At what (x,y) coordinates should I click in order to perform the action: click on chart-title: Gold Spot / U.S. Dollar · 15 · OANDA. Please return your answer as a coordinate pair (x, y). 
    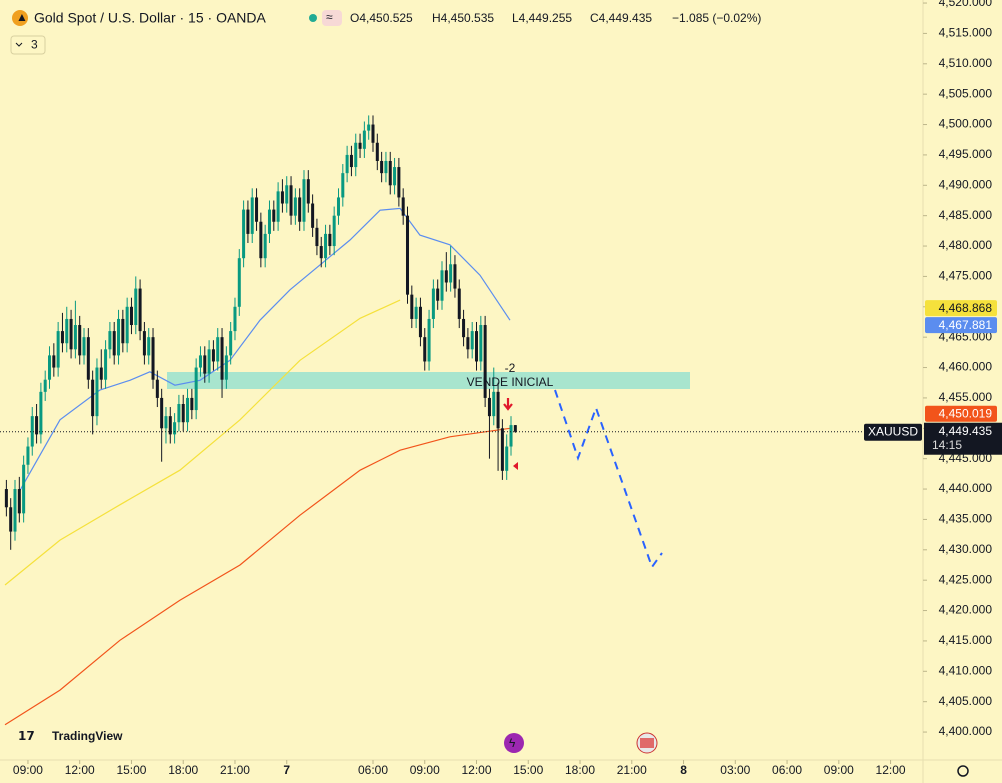
    Looking at the image, I should click on (150, 18).